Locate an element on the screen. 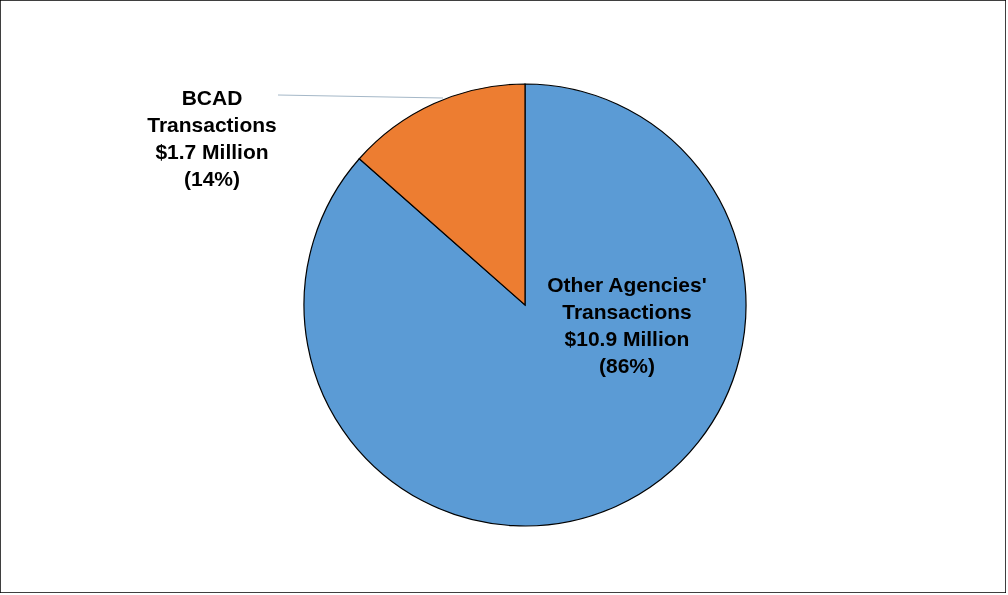 The height and width of the screenshot is (595, 1008). data-label: $10.9 Million (86%) is located at coordinates (627, 352).